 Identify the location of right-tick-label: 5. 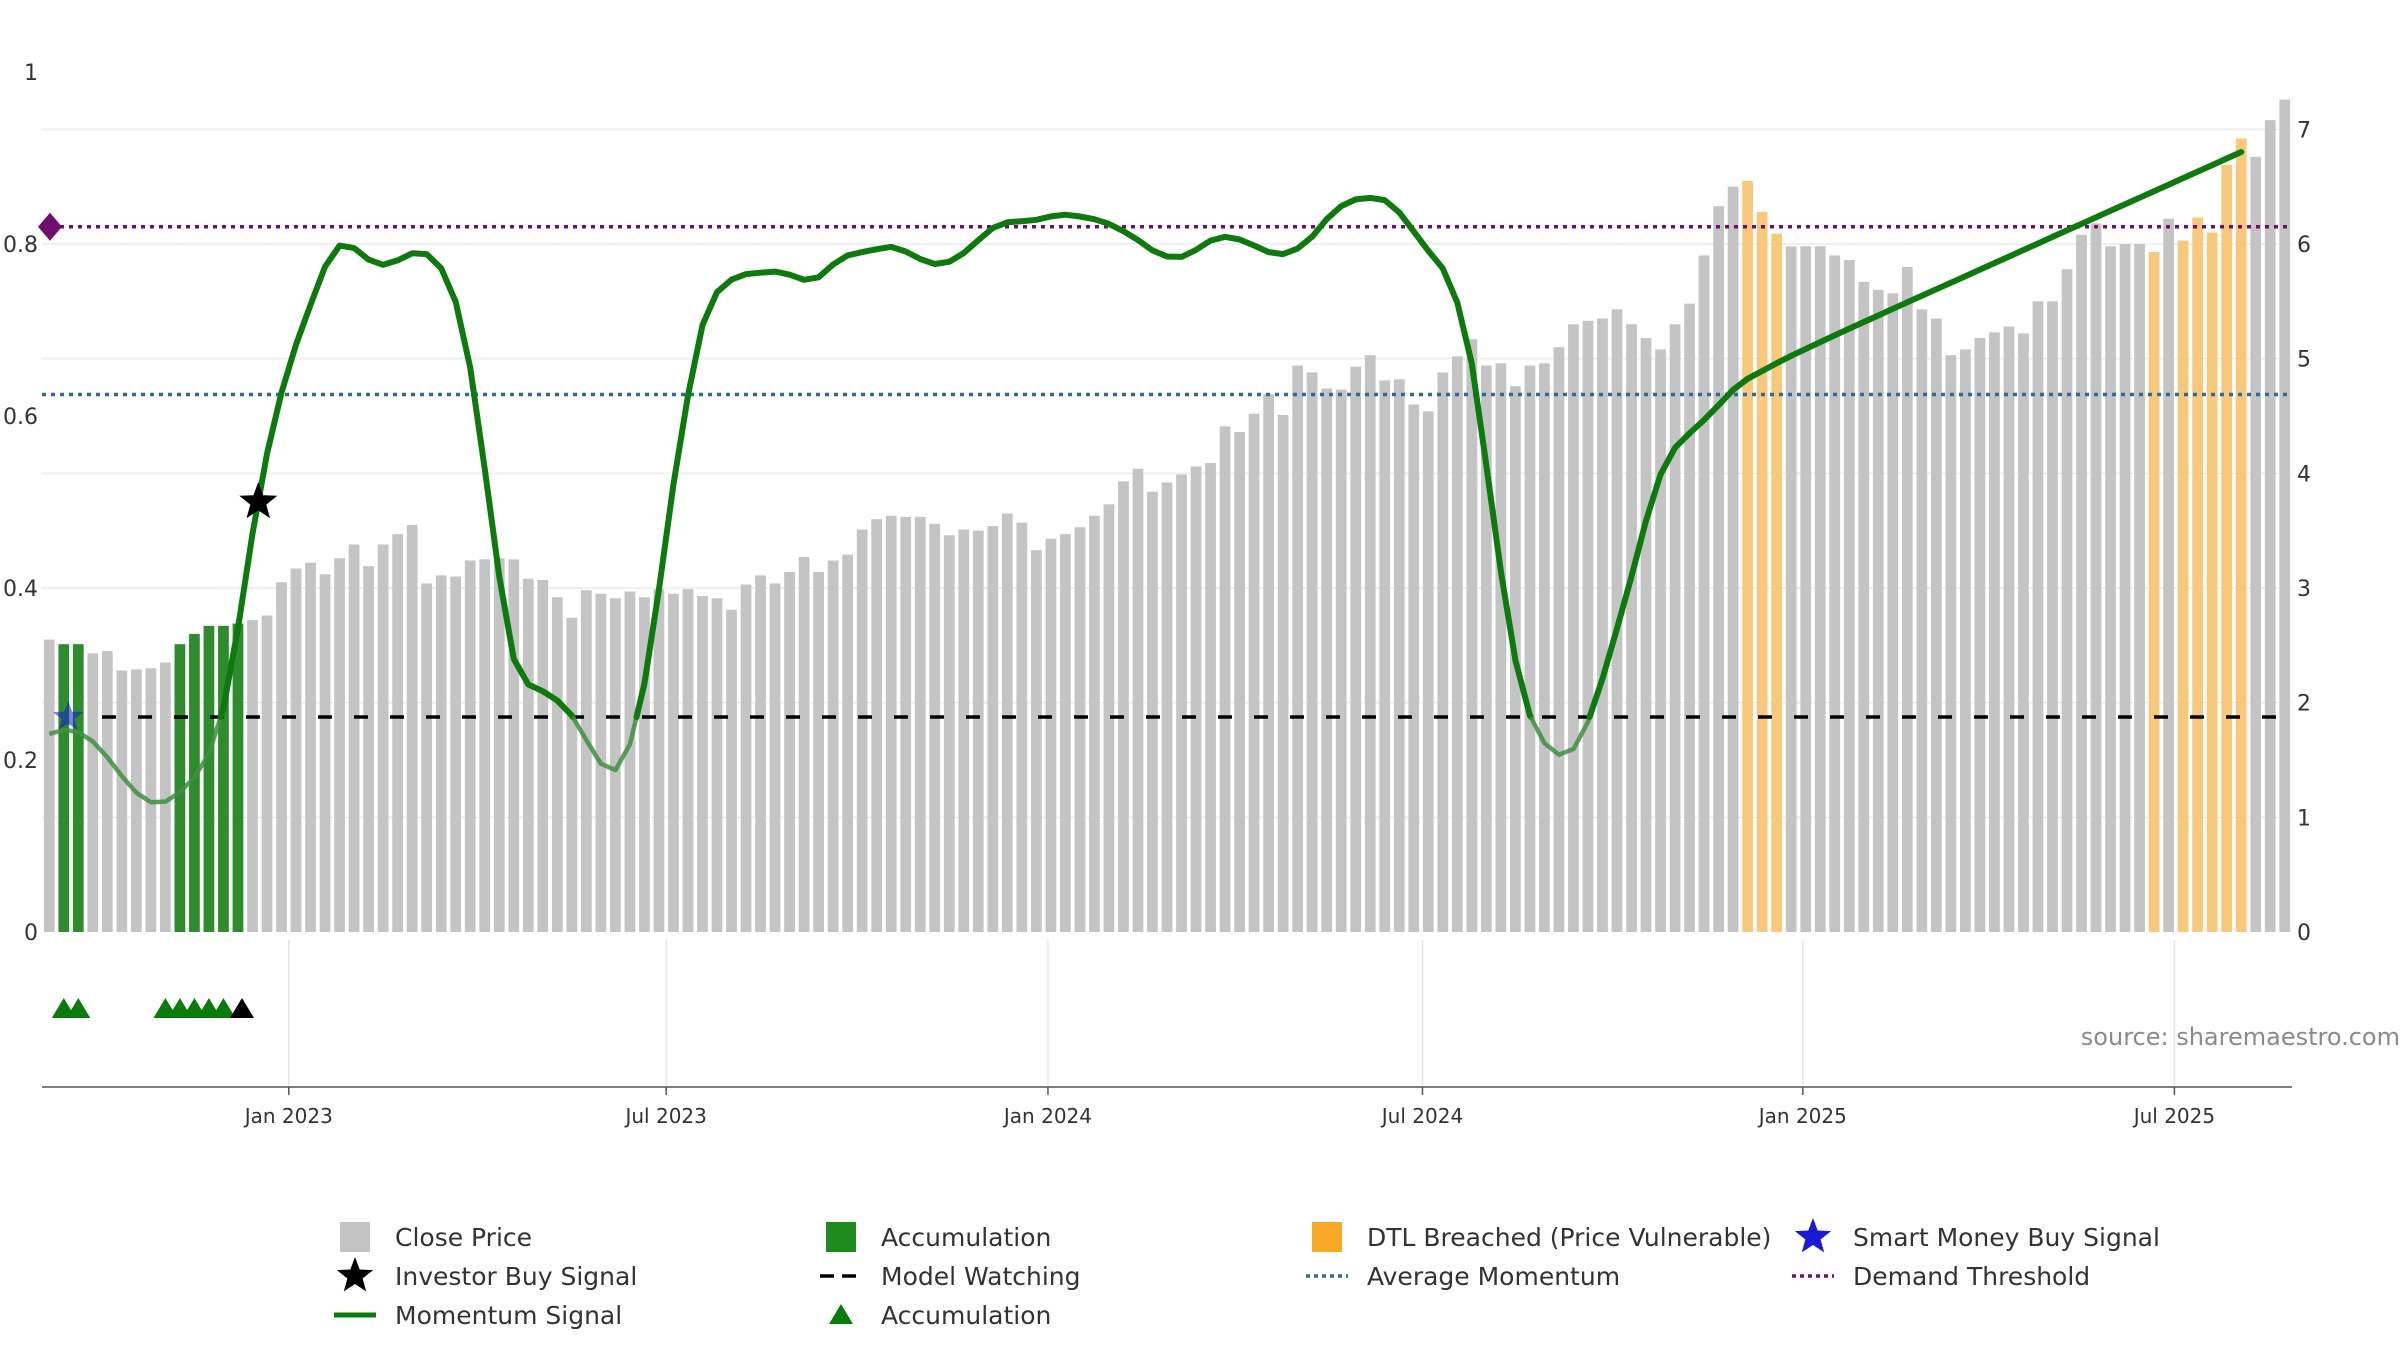
(2304, 360).